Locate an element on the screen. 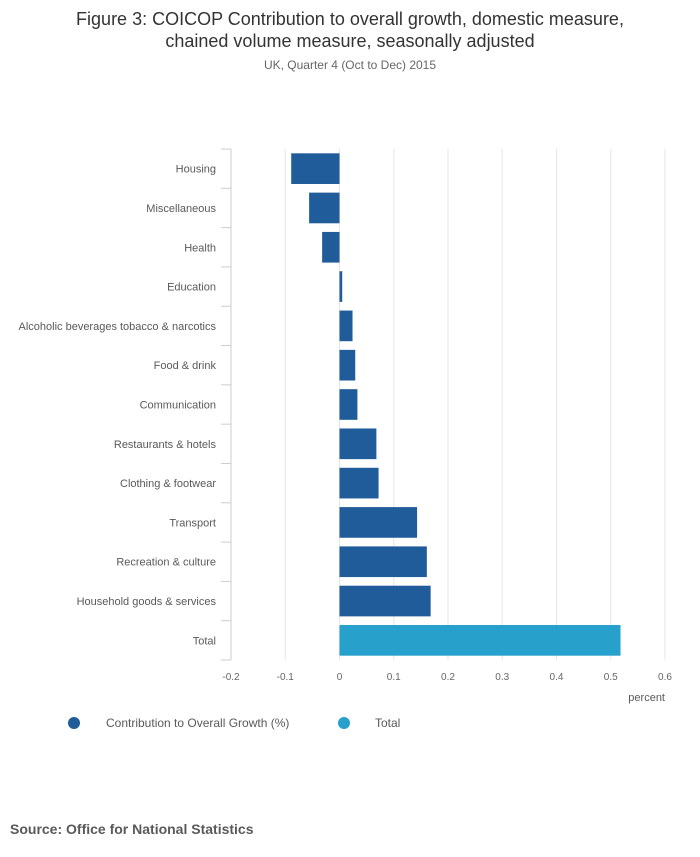 The width and height of the screenshot is (700, 857). category-label: Miscellaneous is located at coordinates (181, 209).